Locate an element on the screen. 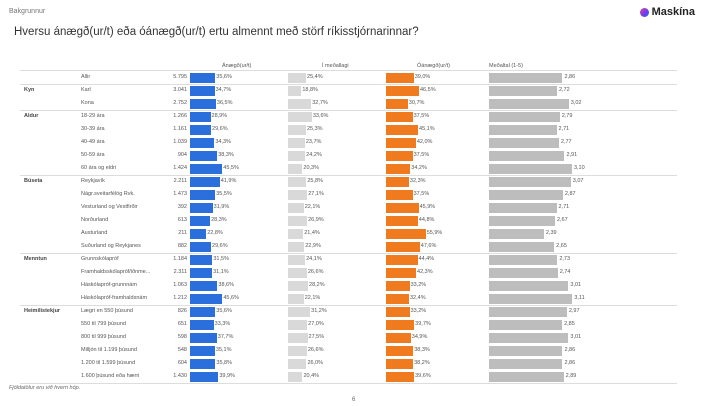 The width and height of the screenshot is (713, 406). count: 211 is located at coordinates (182, 233).